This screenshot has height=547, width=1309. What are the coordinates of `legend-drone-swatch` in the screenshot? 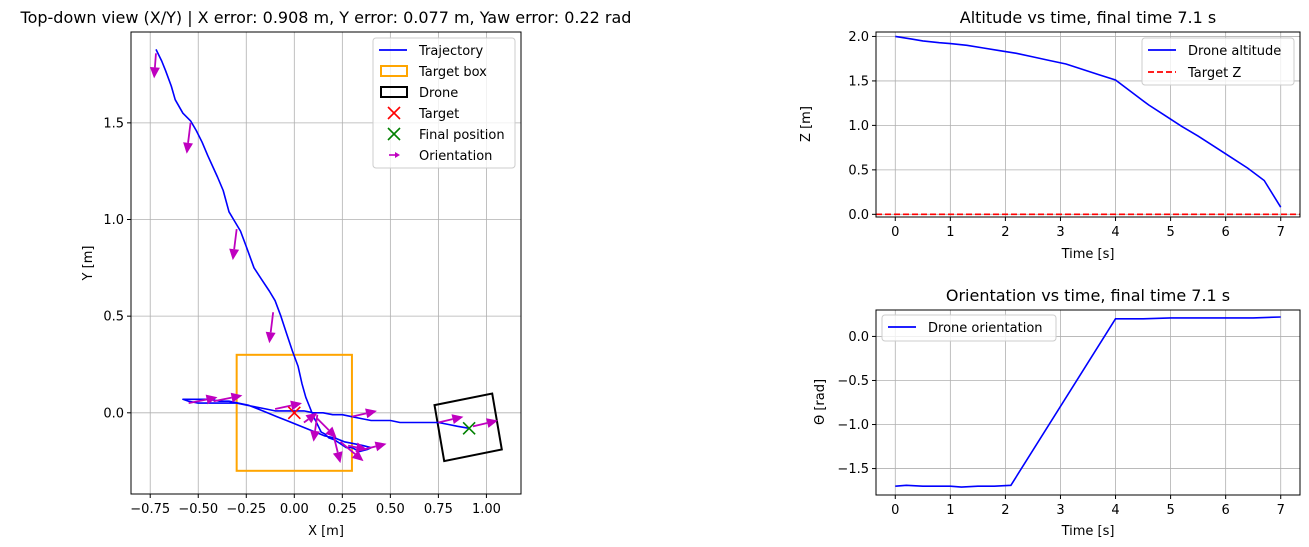 It's located at (394, 92).